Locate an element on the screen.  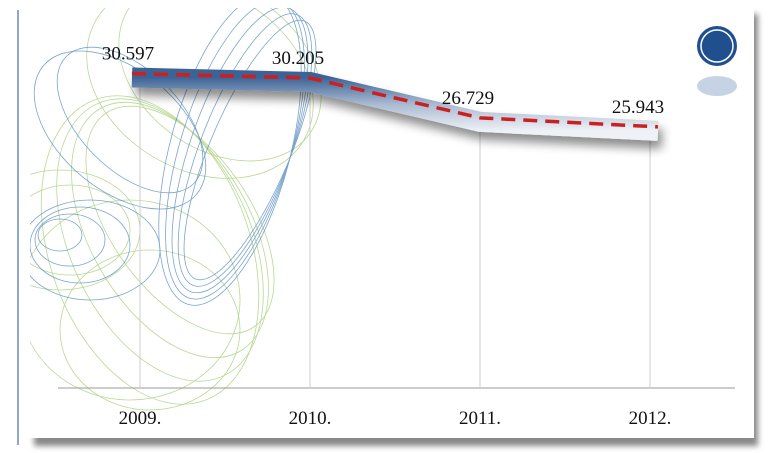
logo is located at coordinates (717, 61).